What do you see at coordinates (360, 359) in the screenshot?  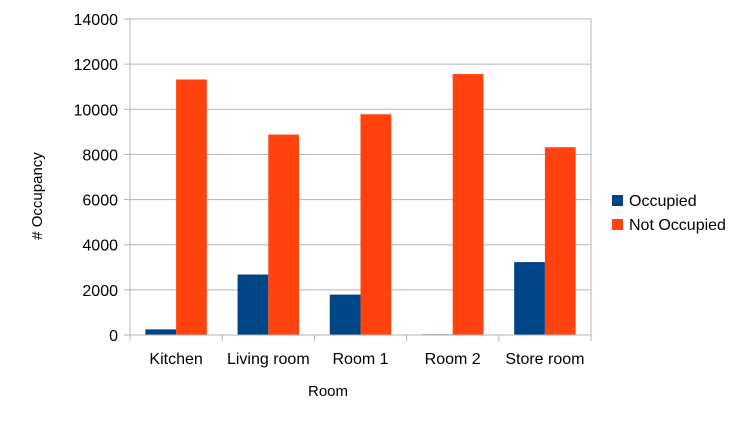 I see `x-tick-label: Room 1` at bounding box center [360, 359].